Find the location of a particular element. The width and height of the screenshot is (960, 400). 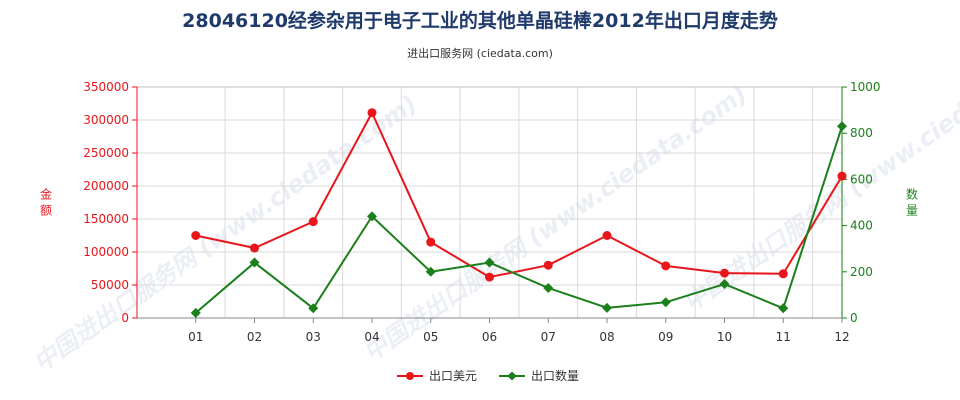

left-axis-tick-label: 250000 is located at coordinates (106, 153).